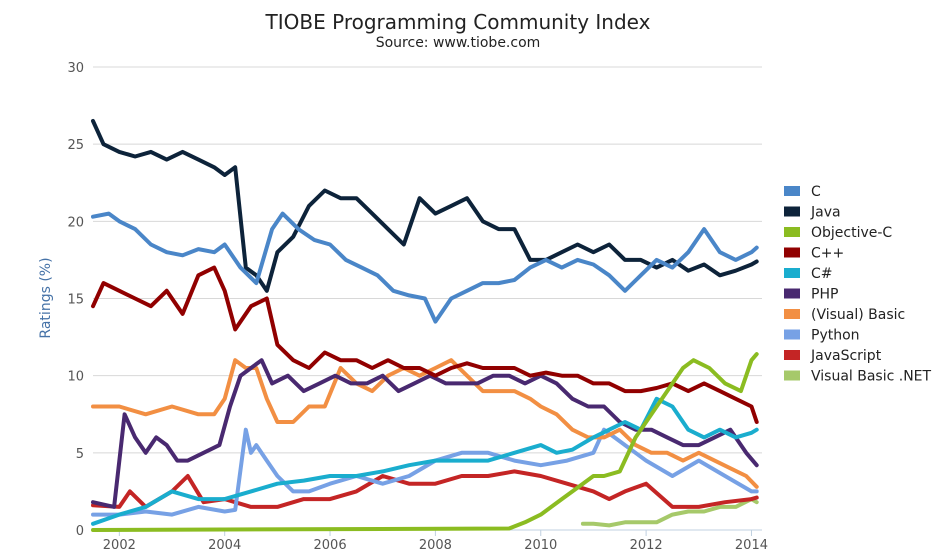  Describe the element at coordinates (435, 545) in the screenshot. I see `x-tick-label: 2008` at that location.